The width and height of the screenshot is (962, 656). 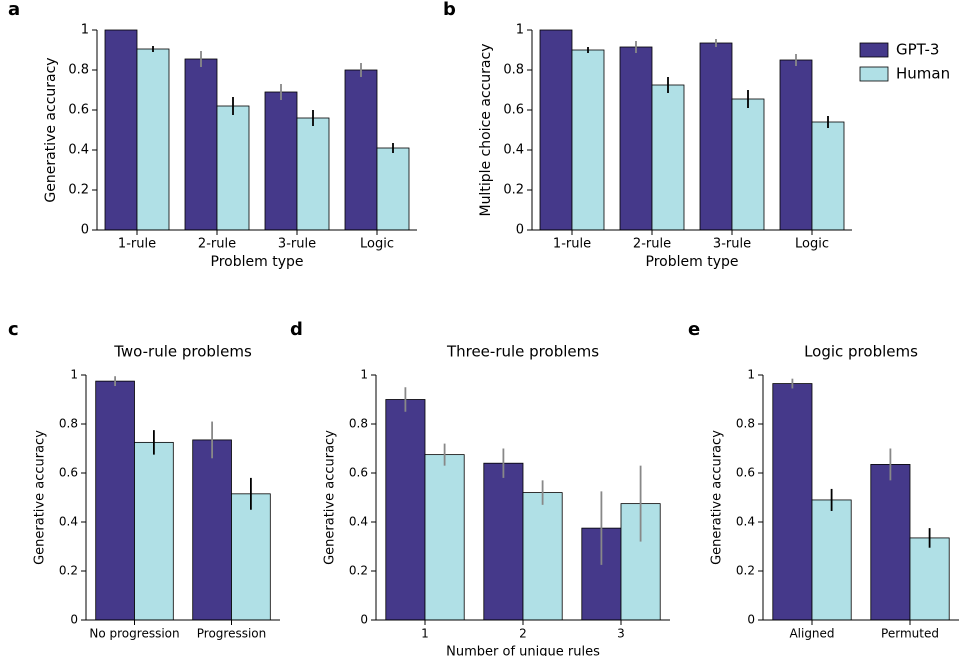 I want to click on x-tick-label: 2, so click(x=523, y=634).